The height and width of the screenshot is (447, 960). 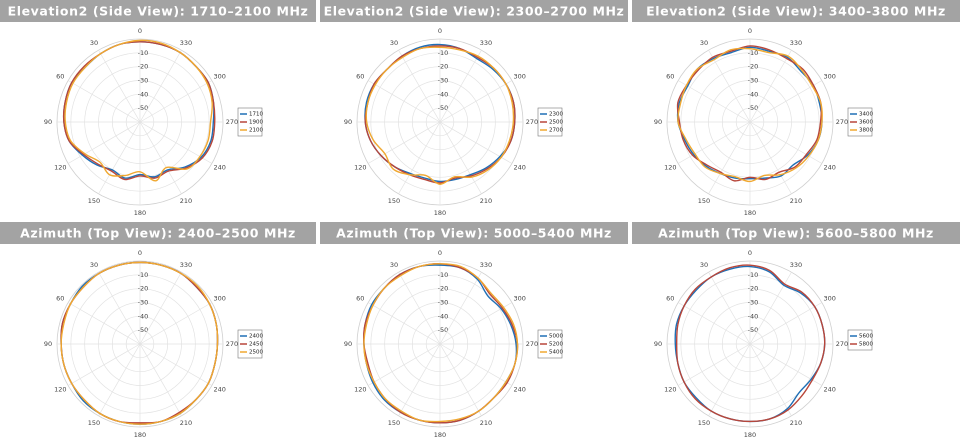 I want to click on angle-tick-label: 180, so click(x=440, y=435).